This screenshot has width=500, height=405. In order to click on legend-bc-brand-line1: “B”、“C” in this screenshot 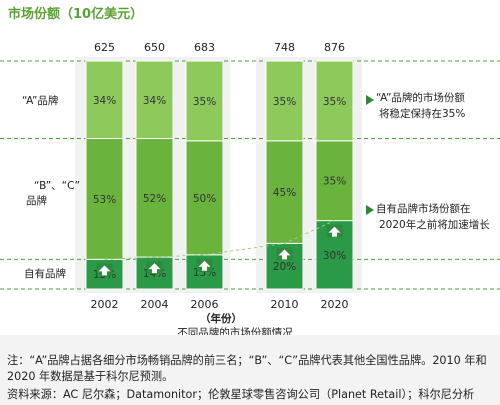, I will do `click(57, 186)`.